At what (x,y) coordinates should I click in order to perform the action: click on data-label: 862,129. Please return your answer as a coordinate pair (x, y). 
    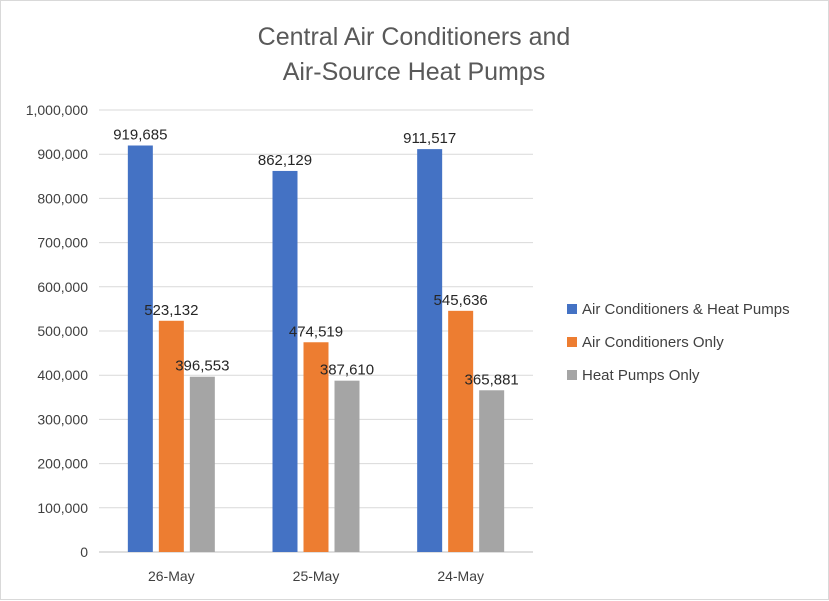
    Looking at the image, I should click on (285, 160).